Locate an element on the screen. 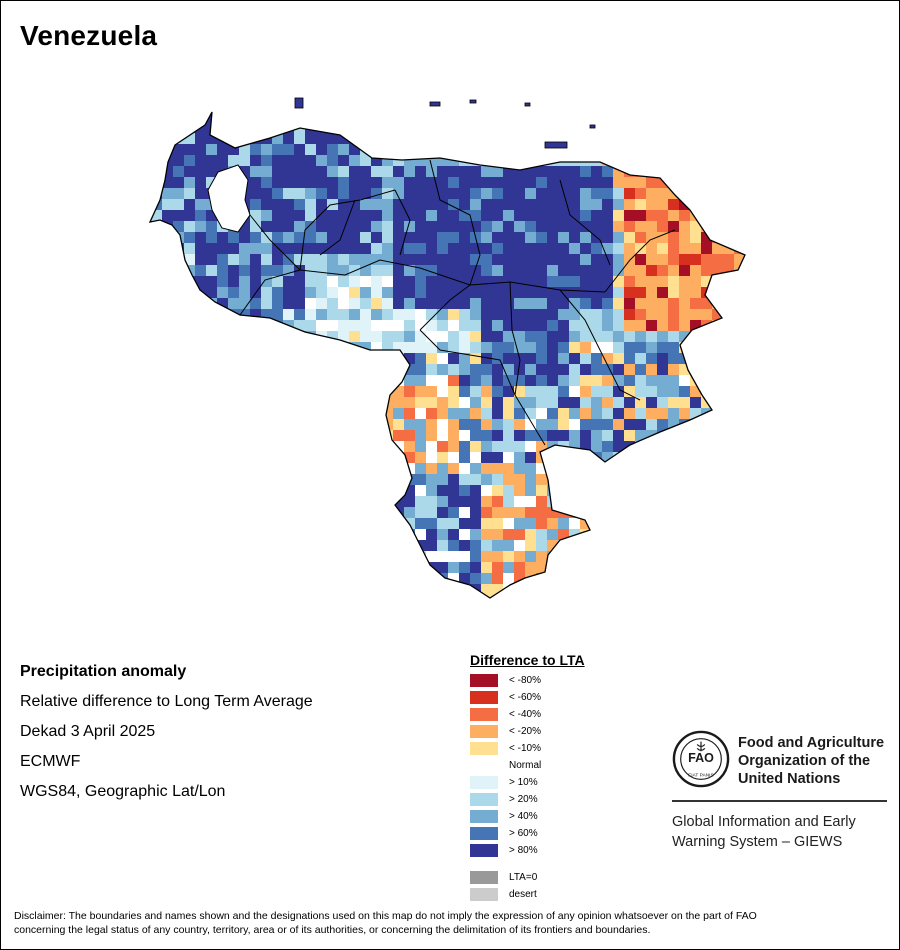  state-boundary is located at coordinates (600, 345).